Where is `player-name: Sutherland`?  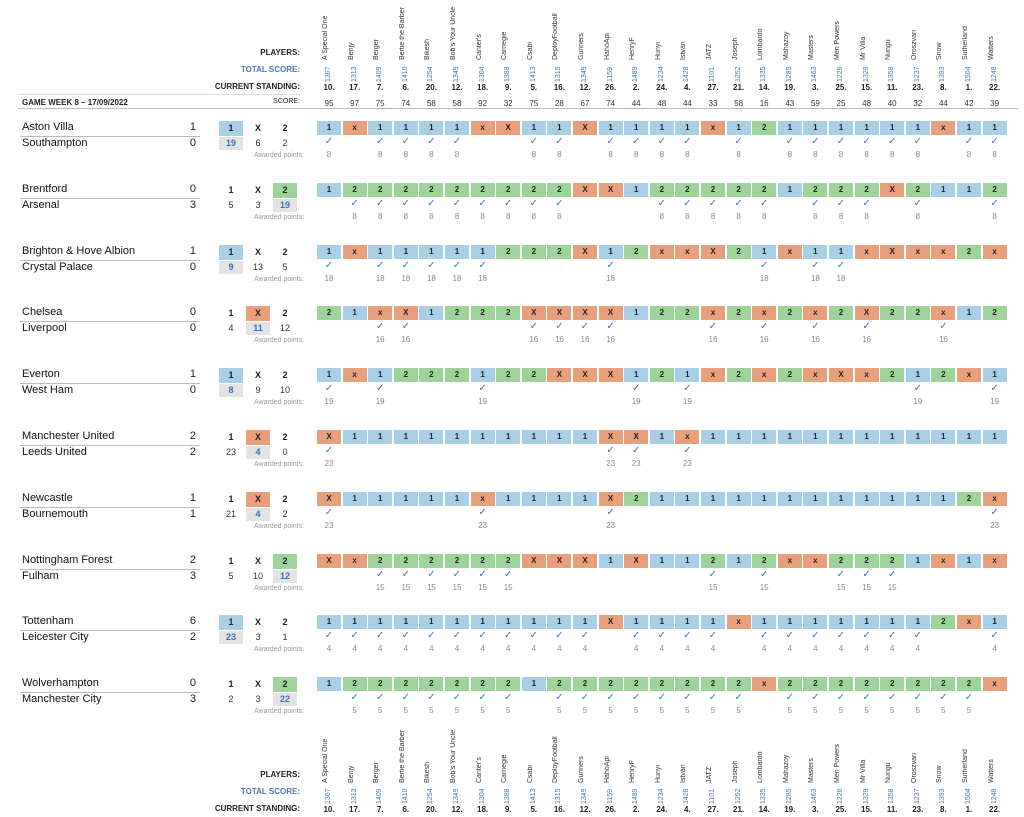 player-name: Sutherland is located at coordinates (965, 766).